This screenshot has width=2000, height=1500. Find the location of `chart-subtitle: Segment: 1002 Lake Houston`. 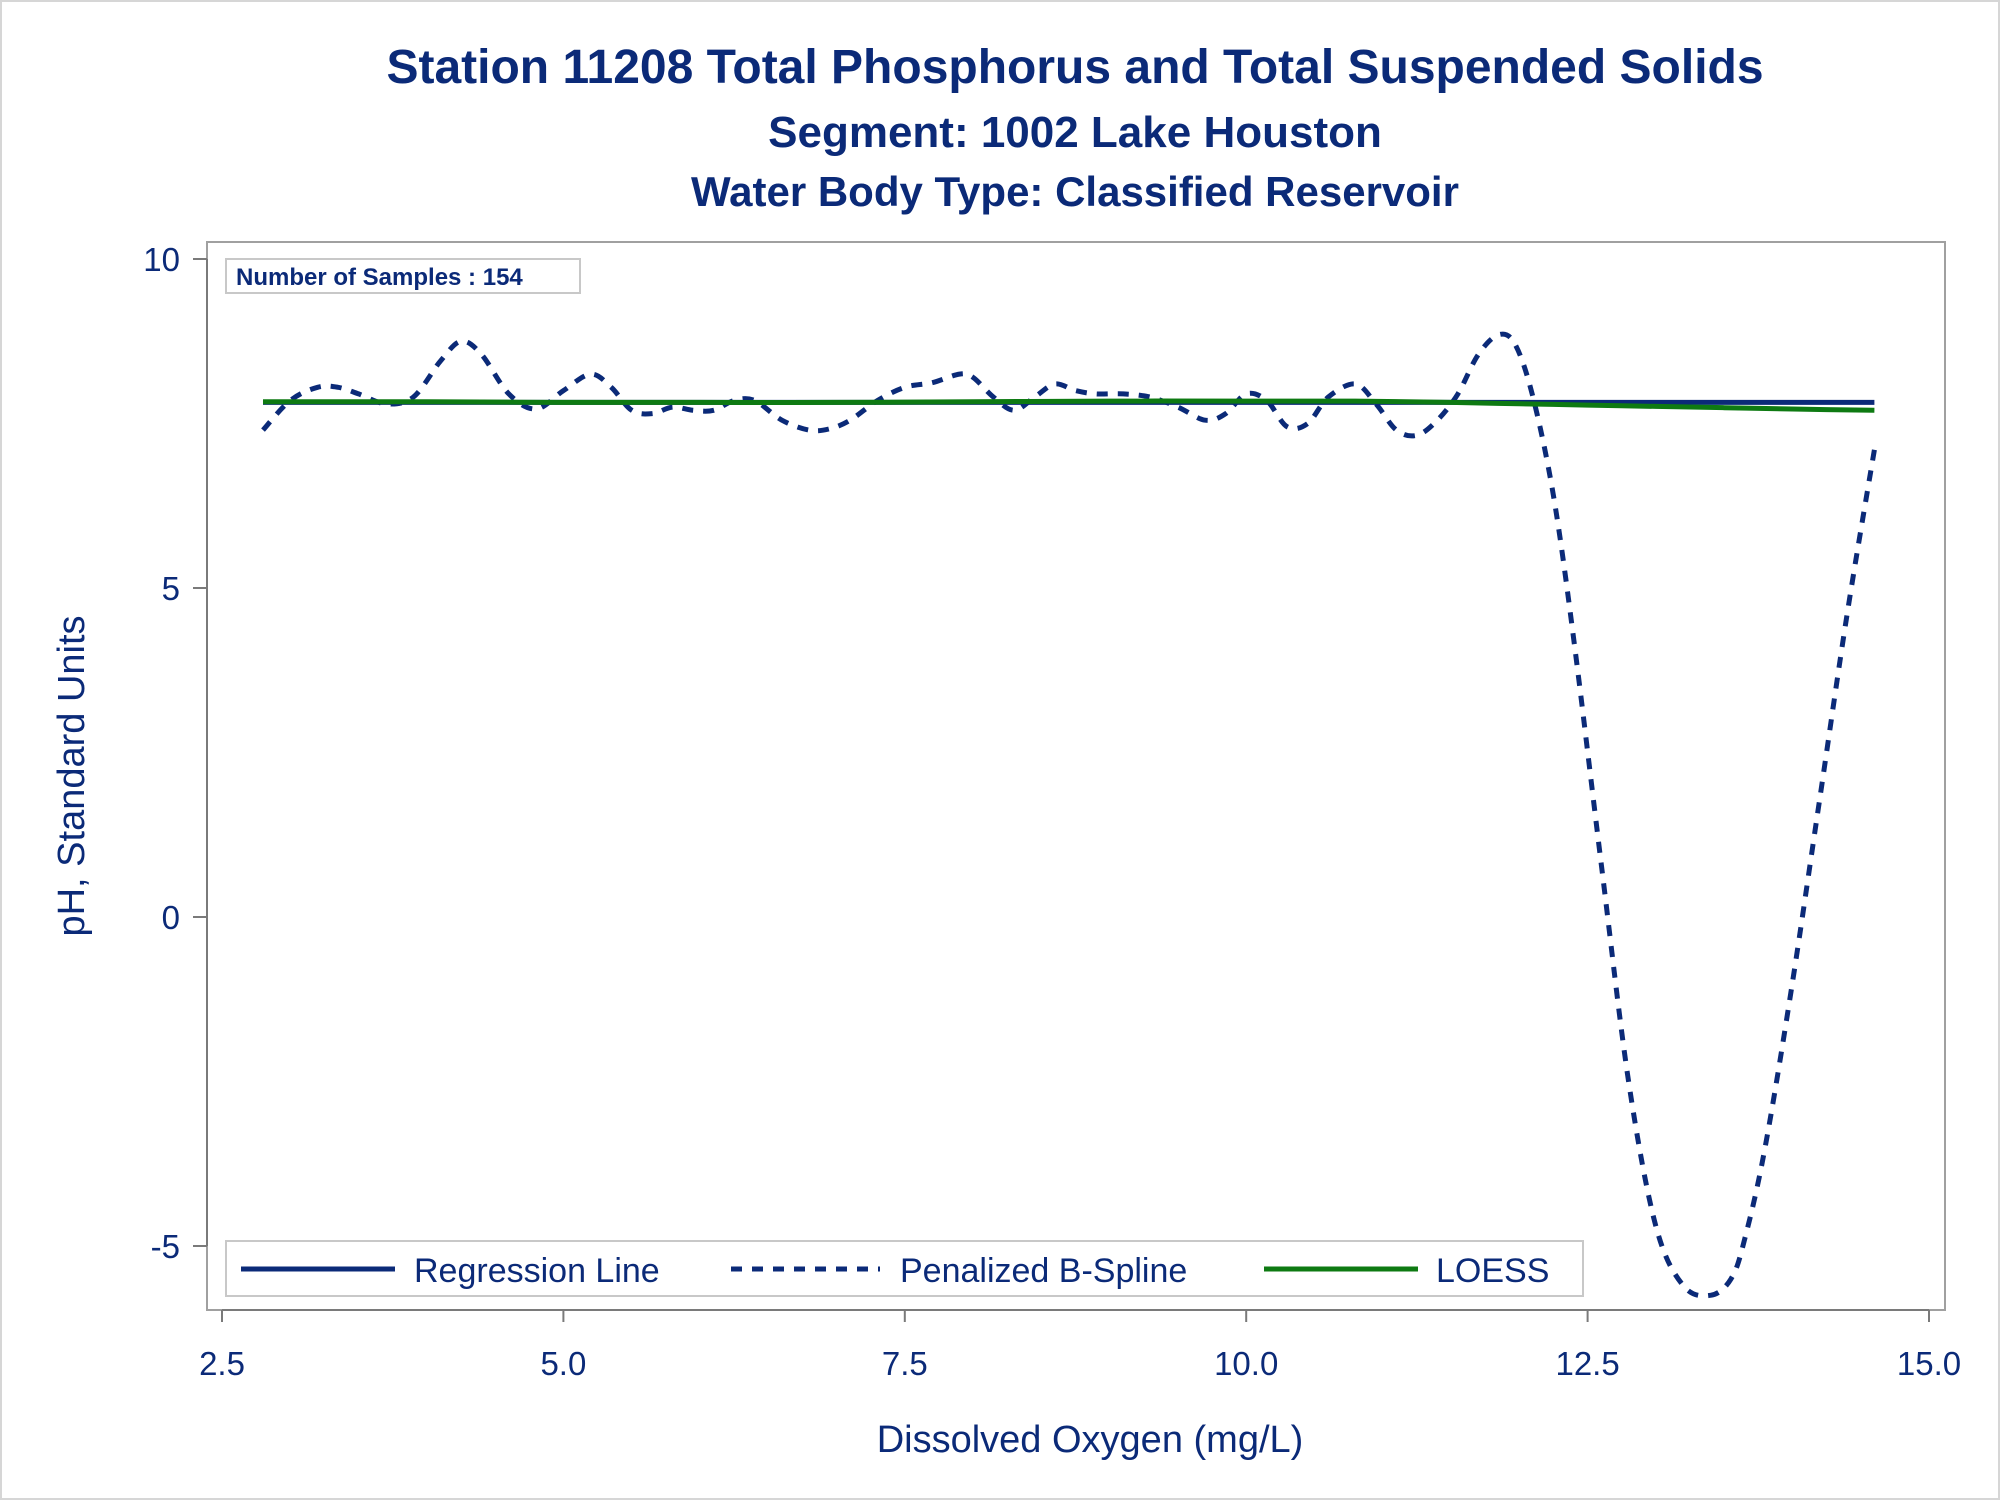

chart-subtitle: Segment: 1002 Lake Houston is located at coordinates (1075, 132).